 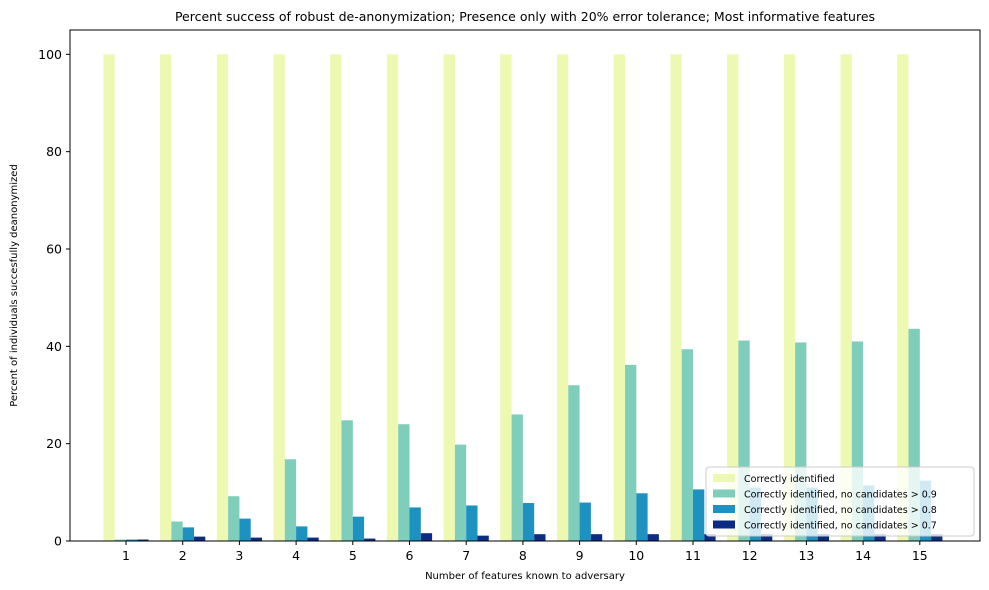 I want to click on y-tick-label: 60, so click(x=54, y=249).